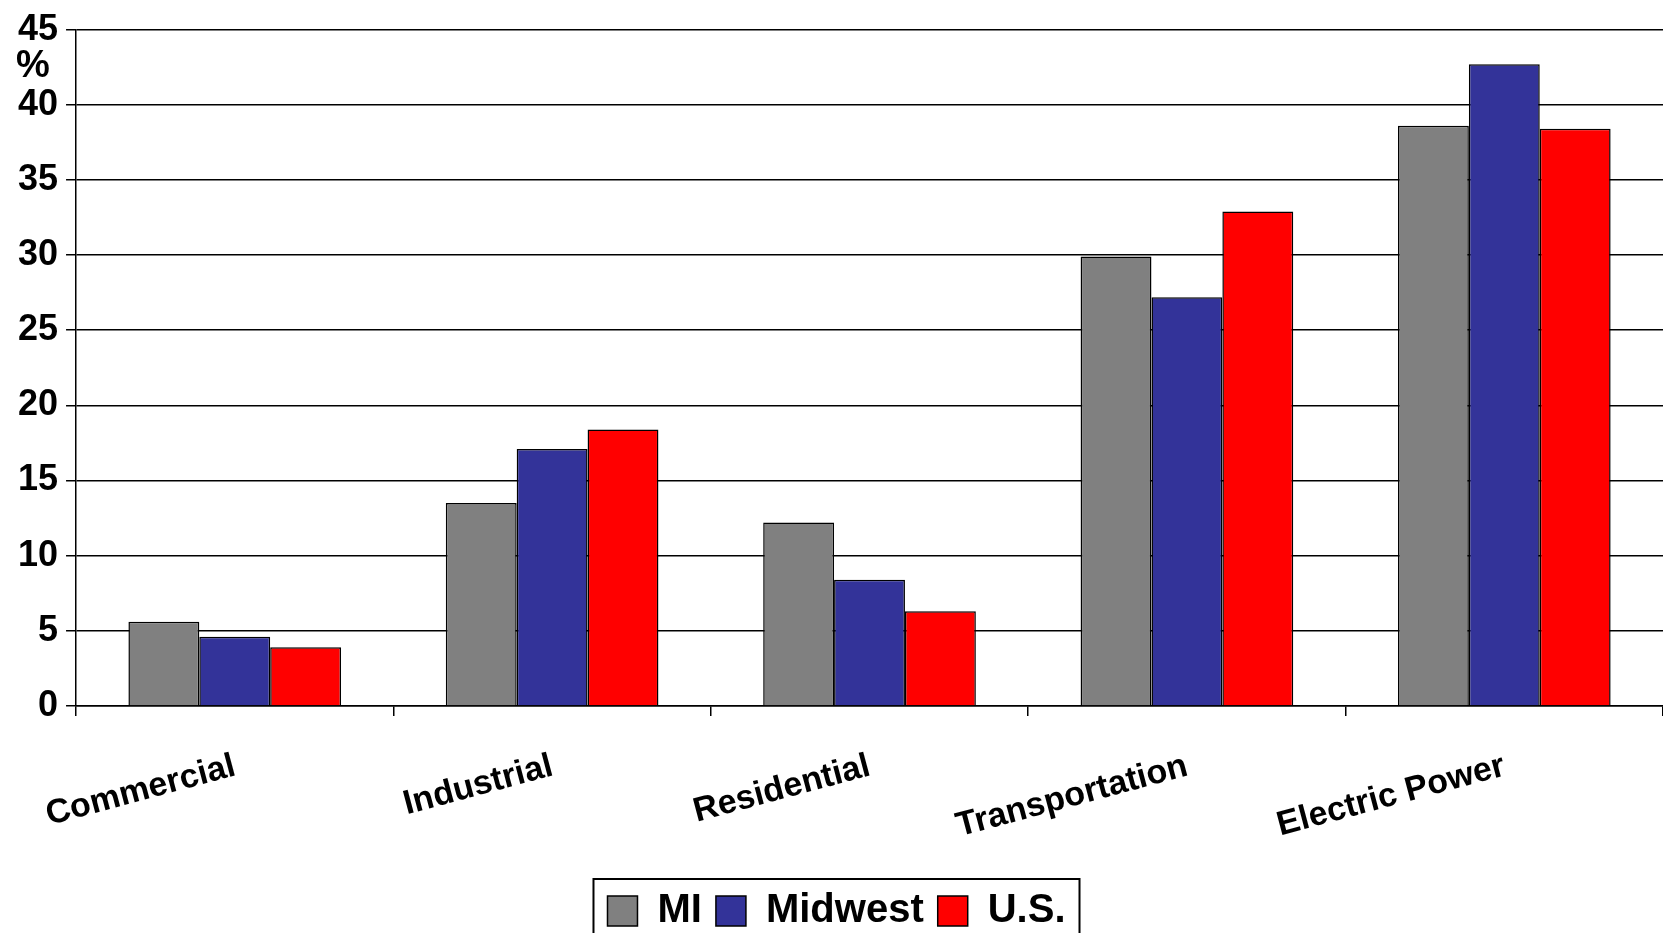  Describe the element at coordinates (48, 628) in the screenshot. I see `y-tick-label: 5` at that location.